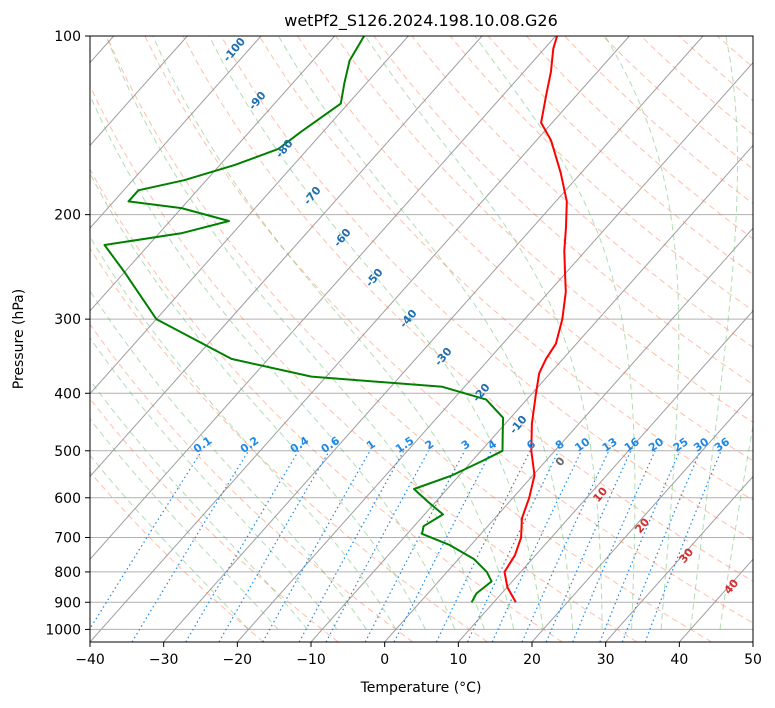 This screenshot has height=708, width=775. What do you see at coordinates (384, 660) in the screenshot?
I see `x-tick-label: 0` at bounding box center [384, 660].